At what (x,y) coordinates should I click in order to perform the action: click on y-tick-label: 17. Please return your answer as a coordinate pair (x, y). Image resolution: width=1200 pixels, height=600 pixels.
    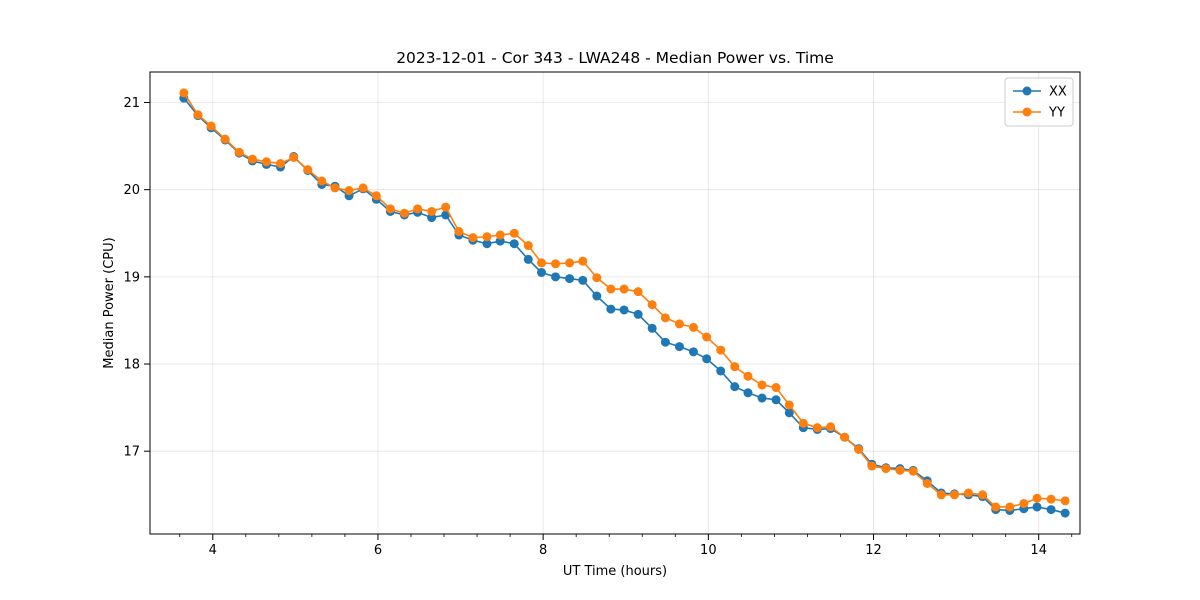
    Looking at the image, I should click on (131, 452).